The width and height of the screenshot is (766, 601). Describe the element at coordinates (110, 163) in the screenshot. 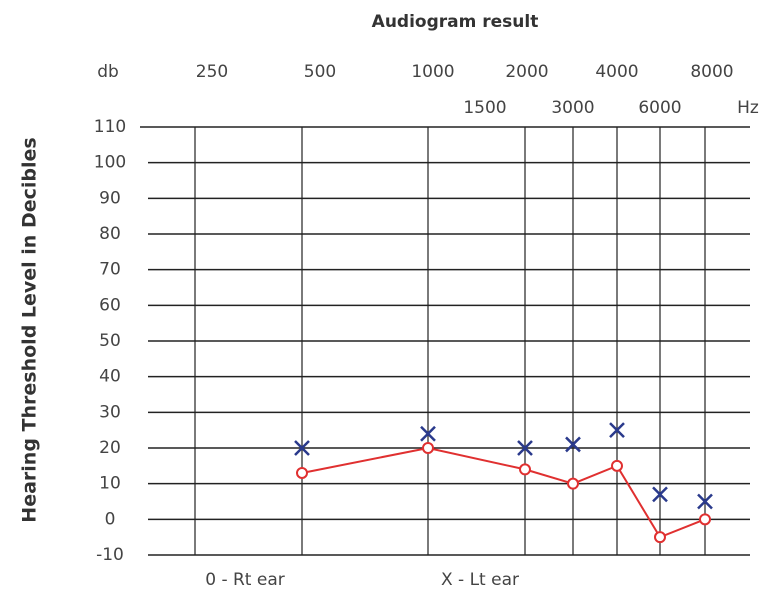

I see `y-tick-label: 100` at that location.